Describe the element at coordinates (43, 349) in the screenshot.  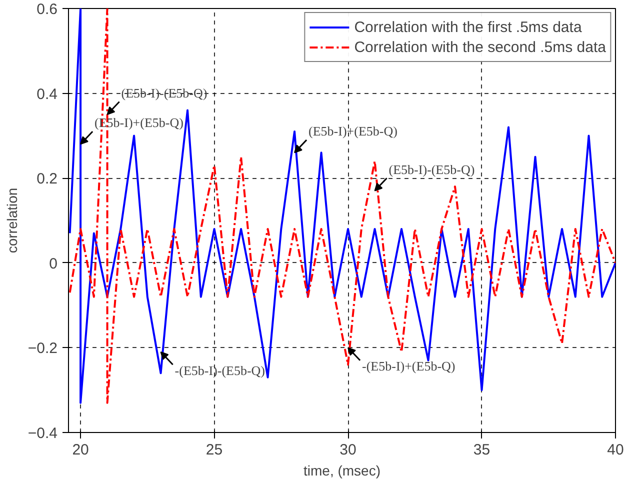
I see `y-tick-label: −0.2` at that location.